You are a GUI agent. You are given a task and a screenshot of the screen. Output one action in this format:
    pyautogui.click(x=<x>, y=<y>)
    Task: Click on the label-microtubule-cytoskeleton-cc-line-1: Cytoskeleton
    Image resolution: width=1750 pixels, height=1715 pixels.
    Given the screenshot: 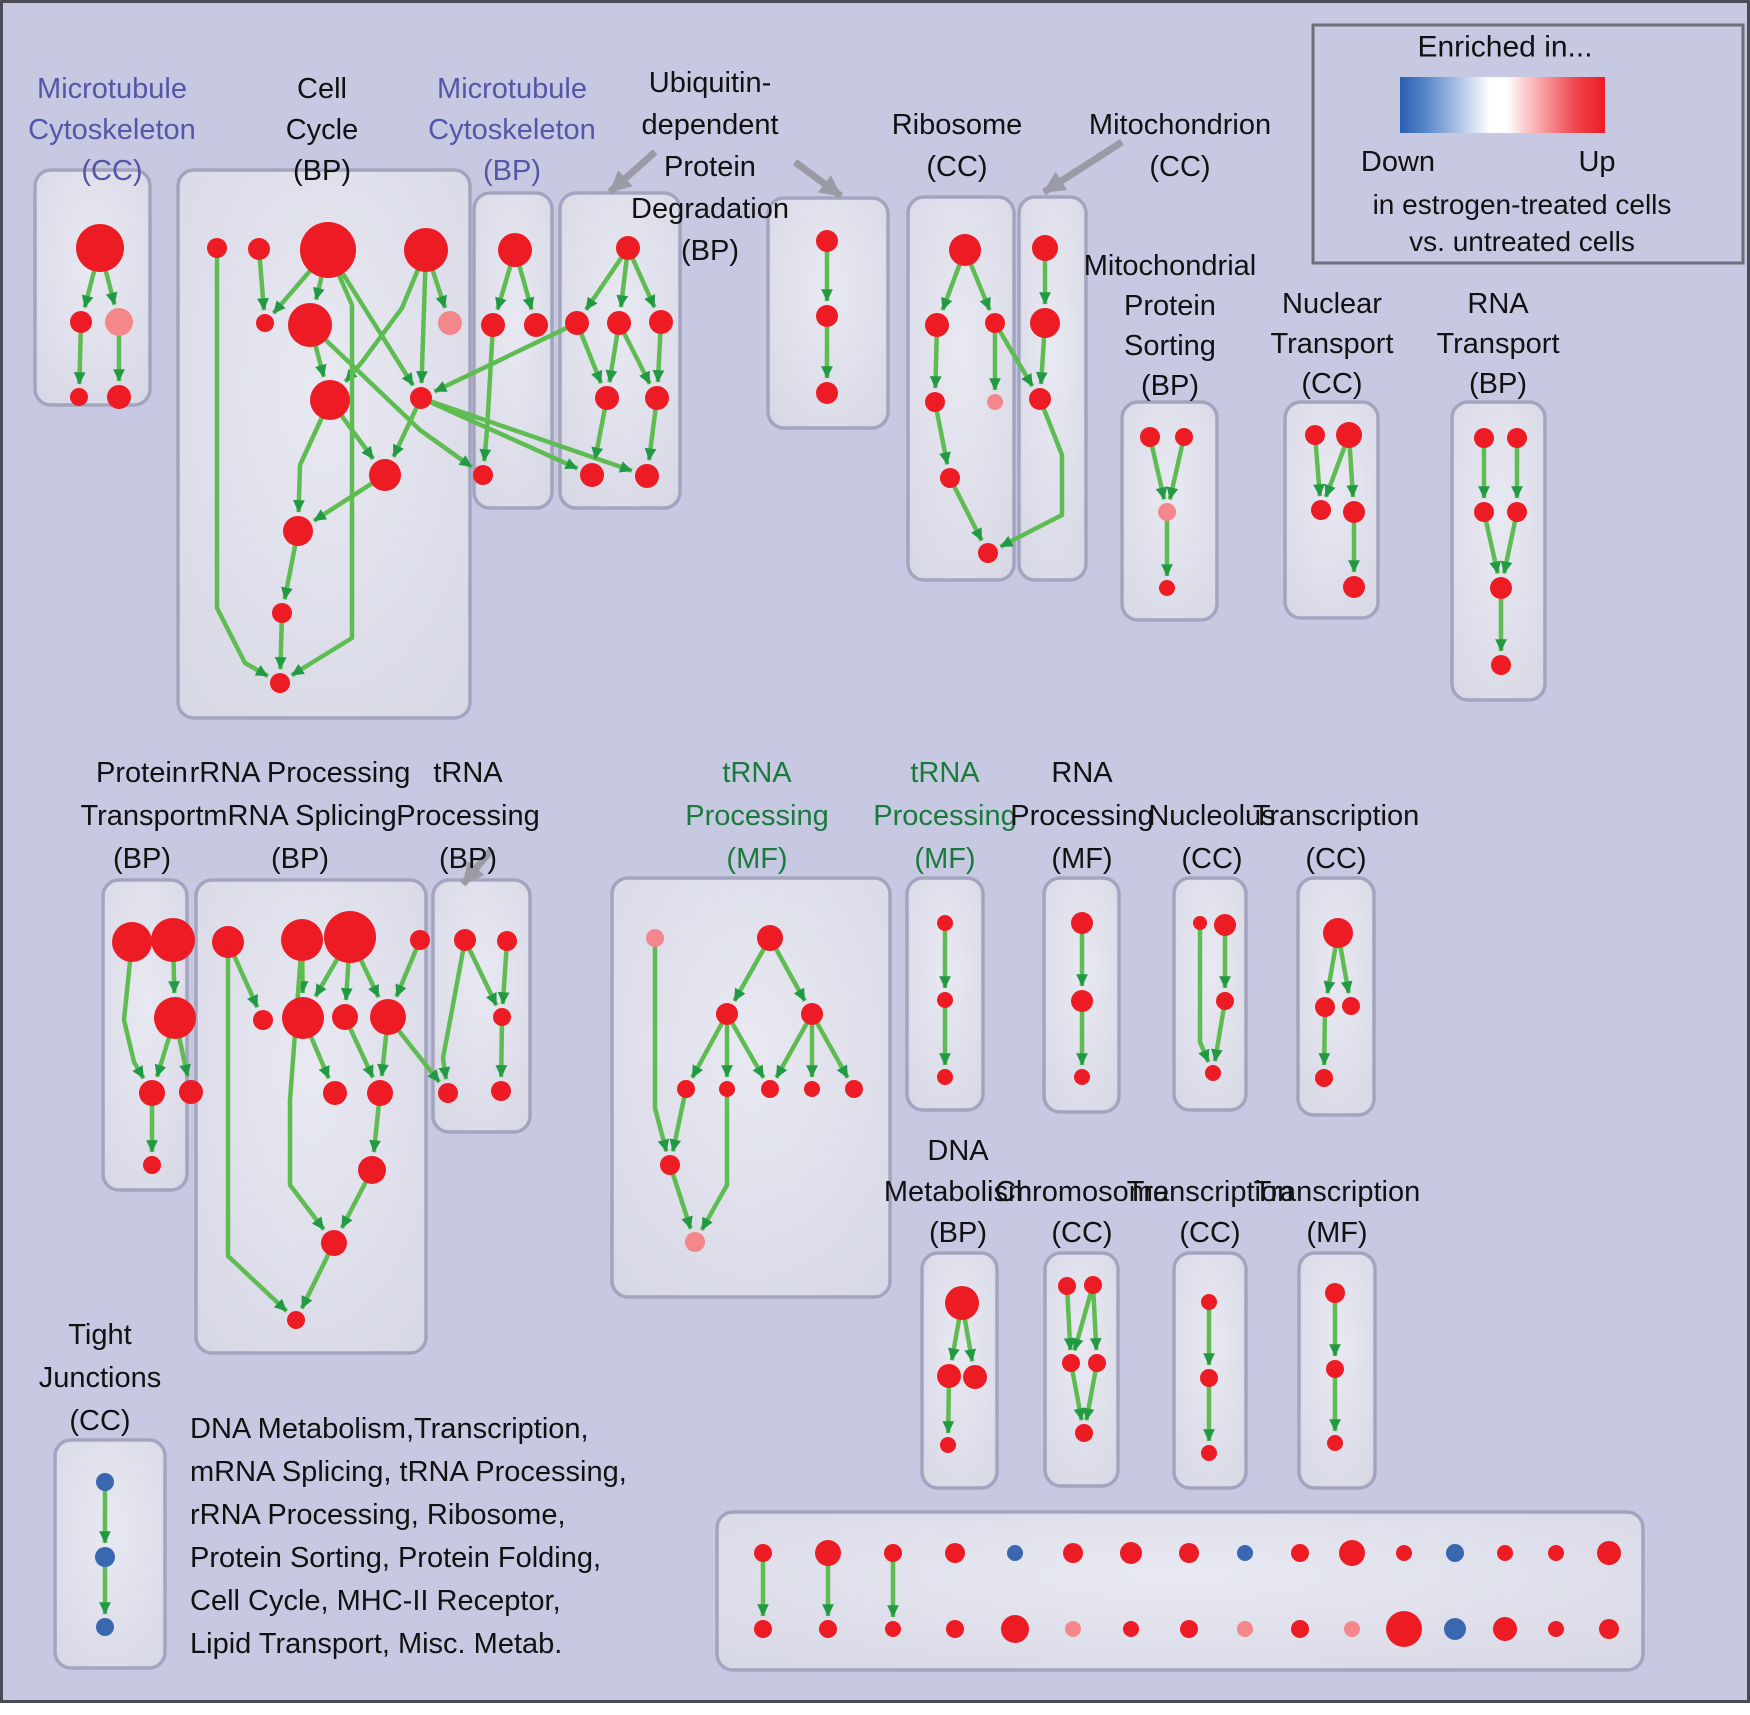 What is the action you would take?
    pyautogui.click(x=112, y=130)
    